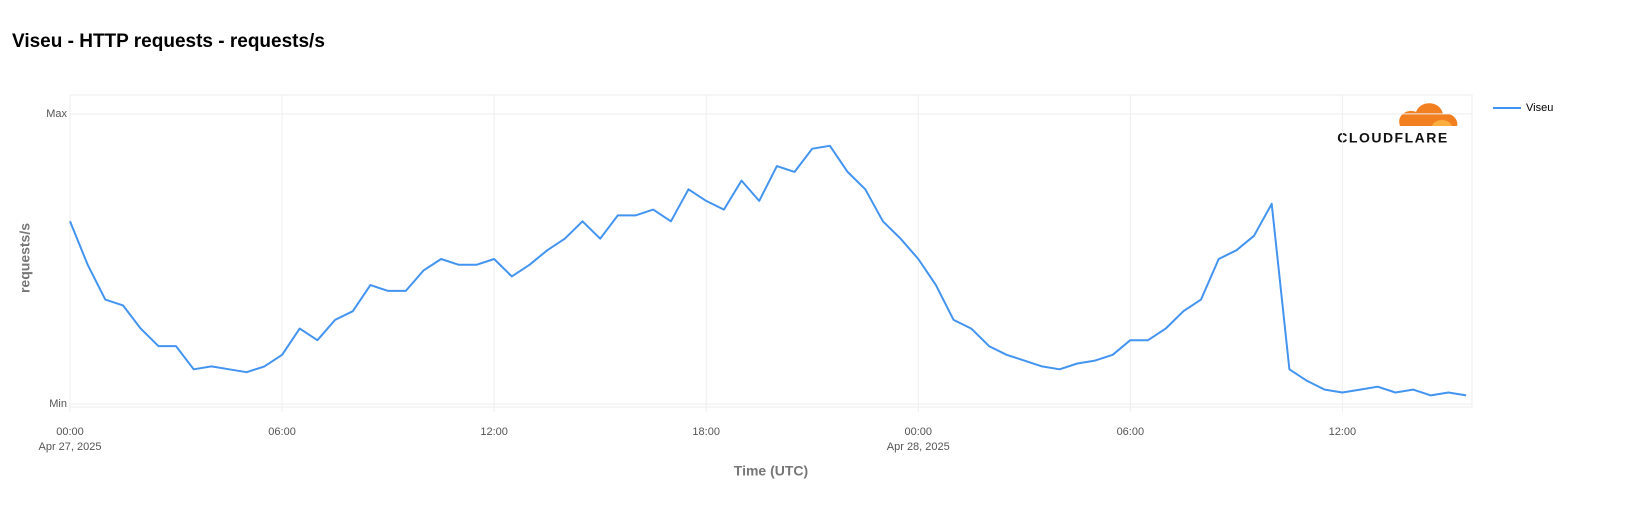 The width and height of the screenshot is (1650, 530). Describe the element at coordinates (168, 41) in the screenshot. I see `chart-title: Viseu - HTTP requests - requests/s` at that location.